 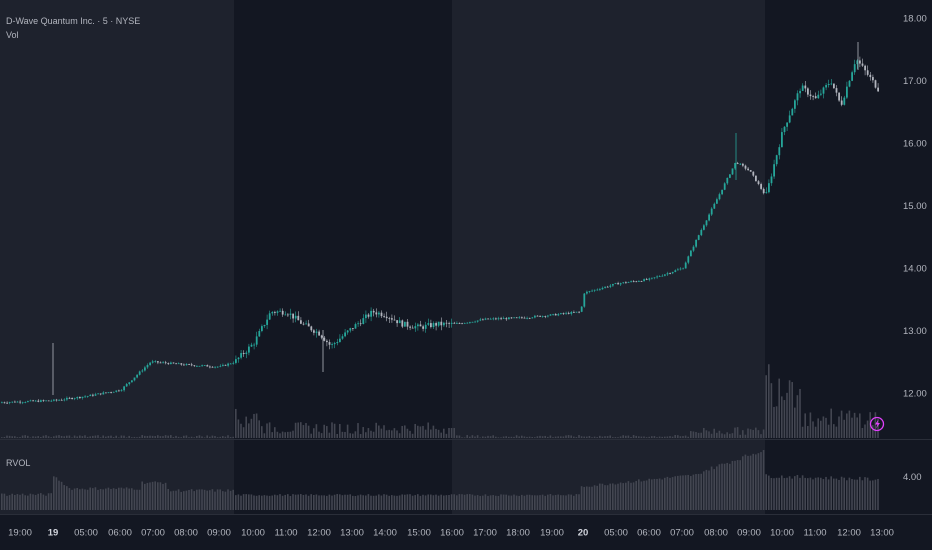 I want to click on time-axis-tick: 12:00, so click(x=849, y=533).